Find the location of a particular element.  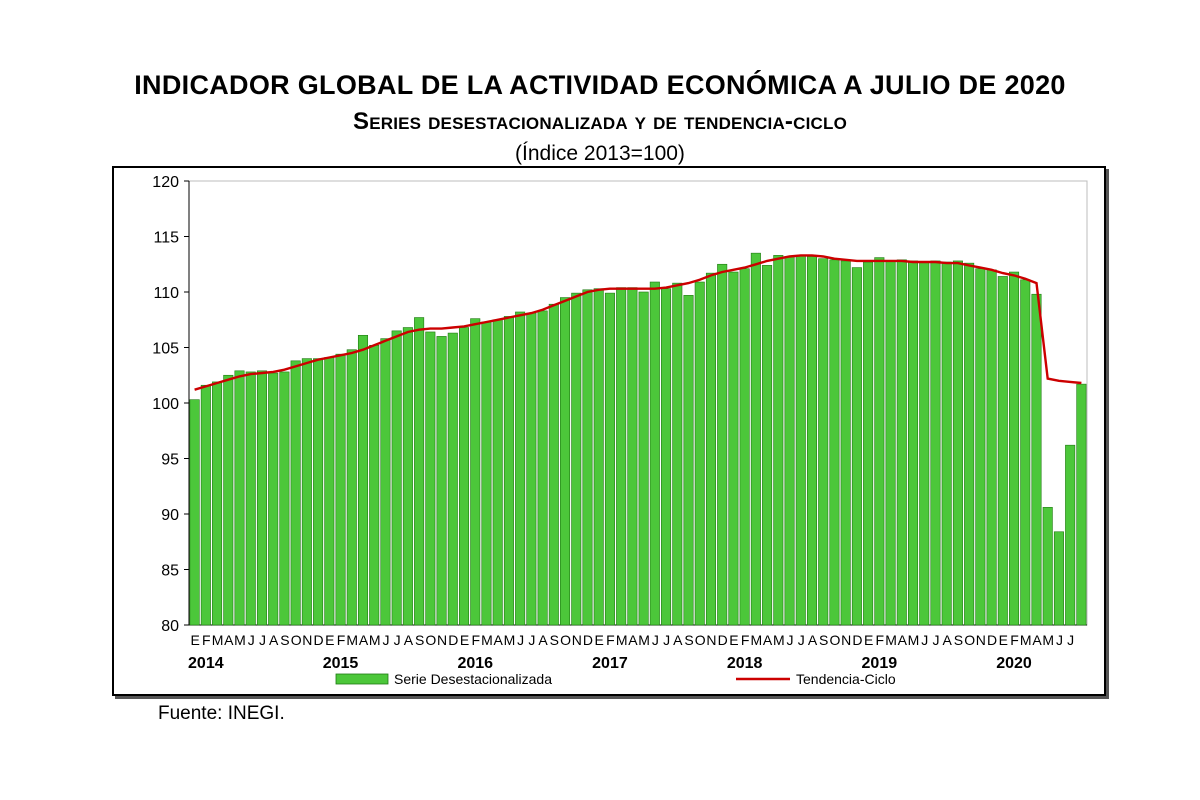

legend-label-bars: Serie Desestacionalizada is located at coordinates (473, 679).